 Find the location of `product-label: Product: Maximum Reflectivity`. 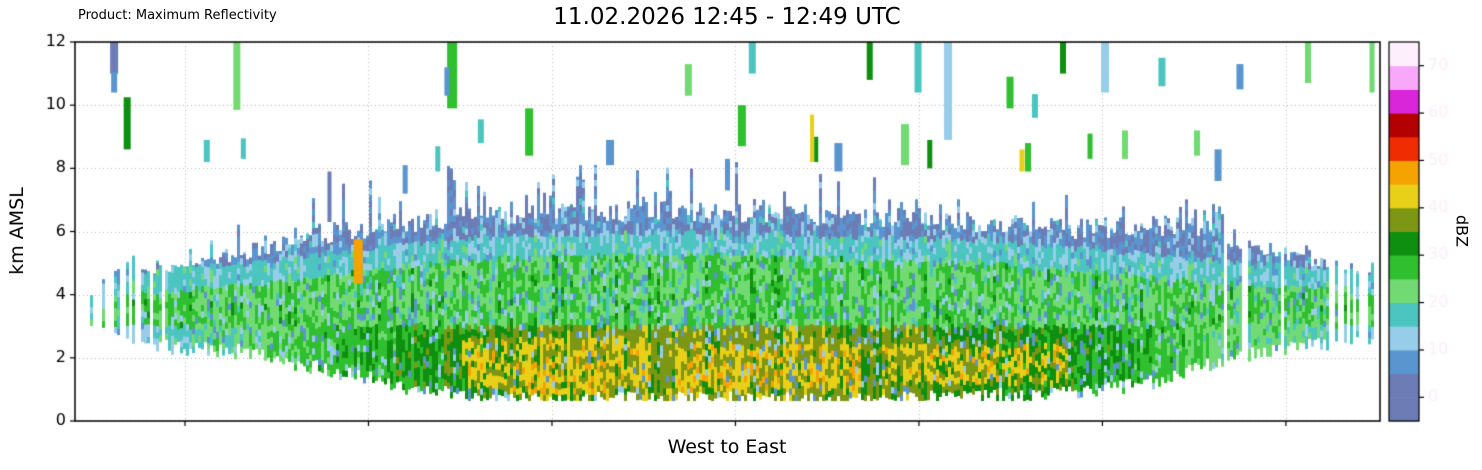

product-label: Product: Maximum Reflectivity is located at coordinates (177, 15).